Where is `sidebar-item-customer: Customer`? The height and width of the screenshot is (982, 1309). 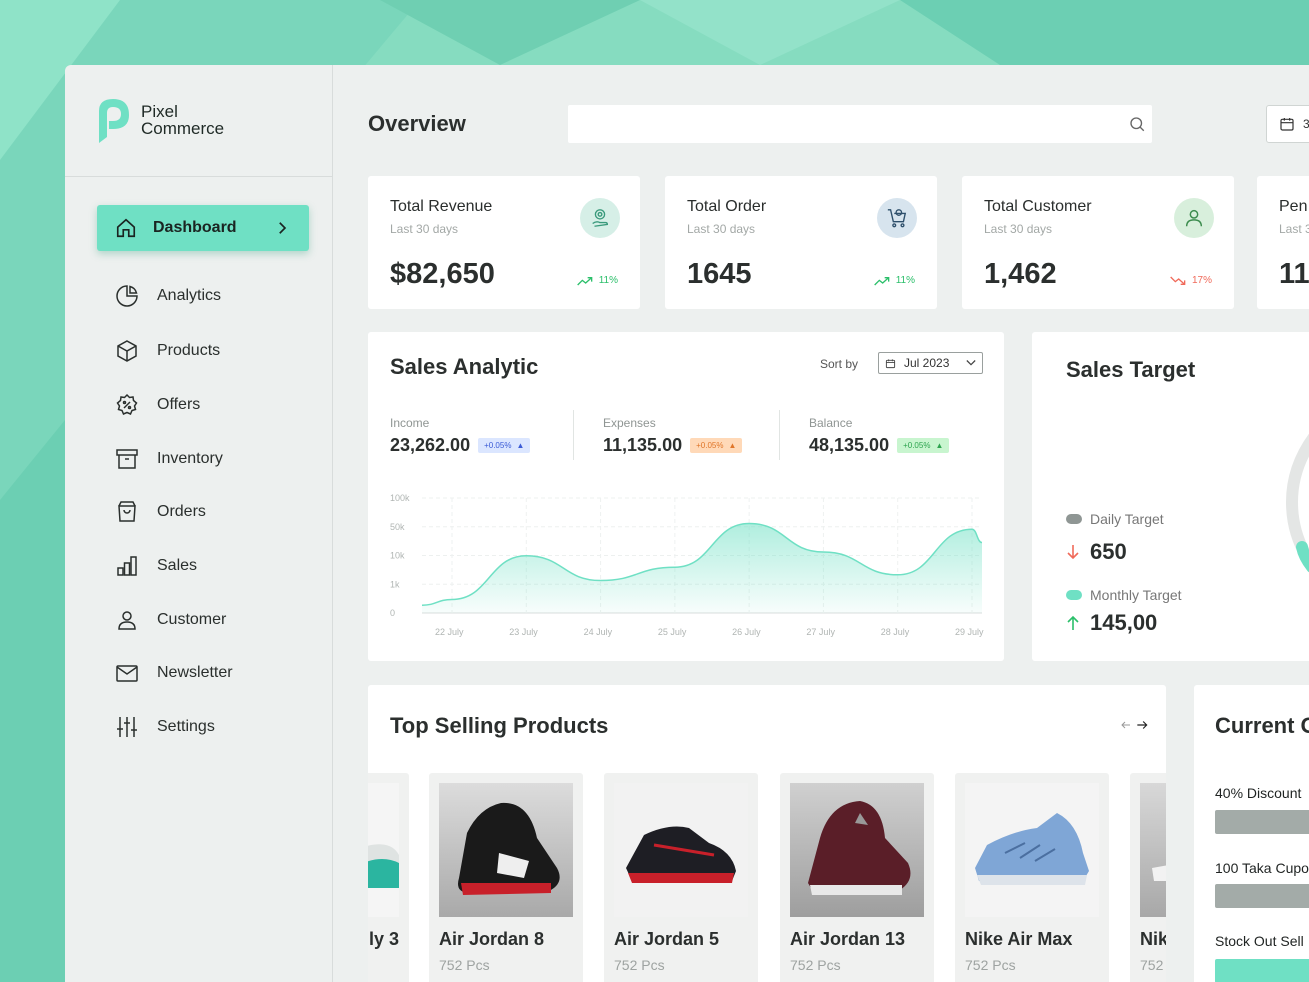
sidebar-item-customer: Customer is located at coordinates (170, 620).